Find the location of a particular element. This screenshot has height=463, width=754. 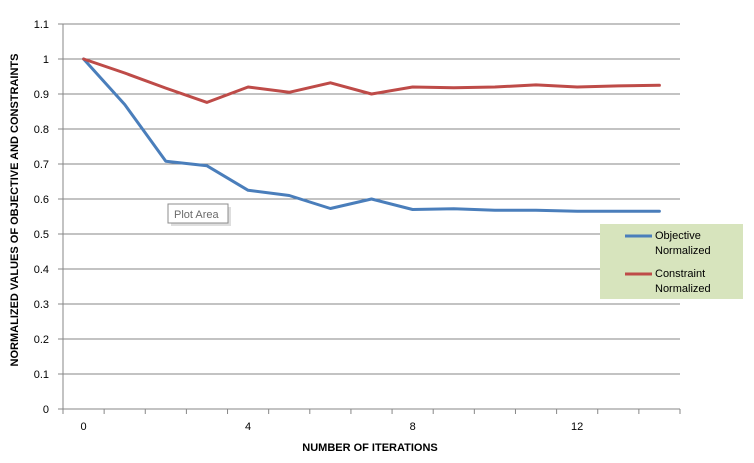

x-tick-label: 12 is located at coordinates (577, 427).